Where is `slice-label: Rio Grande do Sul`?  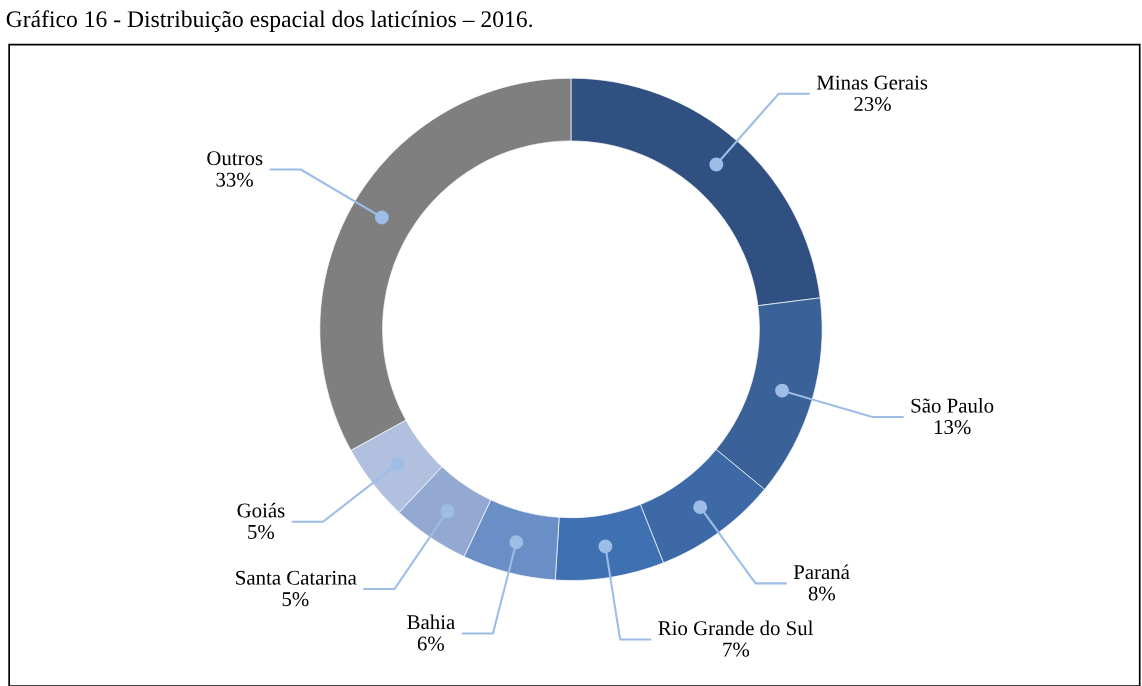
slice-label: Rio Grande do Sul is located at coordinates (736, 628).